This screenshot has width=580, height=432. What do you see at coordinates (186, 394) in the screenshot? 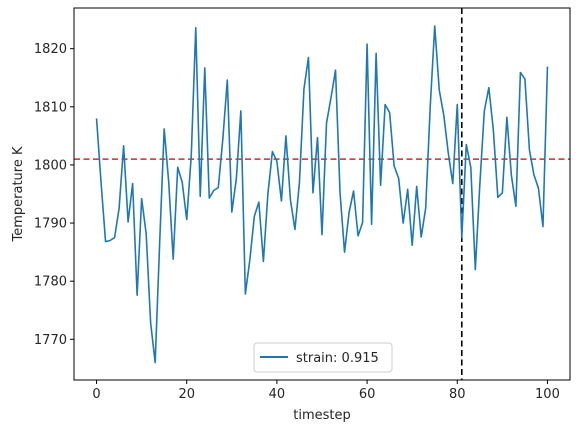
I see `x-tick-label: 20` at bounding box center [186, 394].